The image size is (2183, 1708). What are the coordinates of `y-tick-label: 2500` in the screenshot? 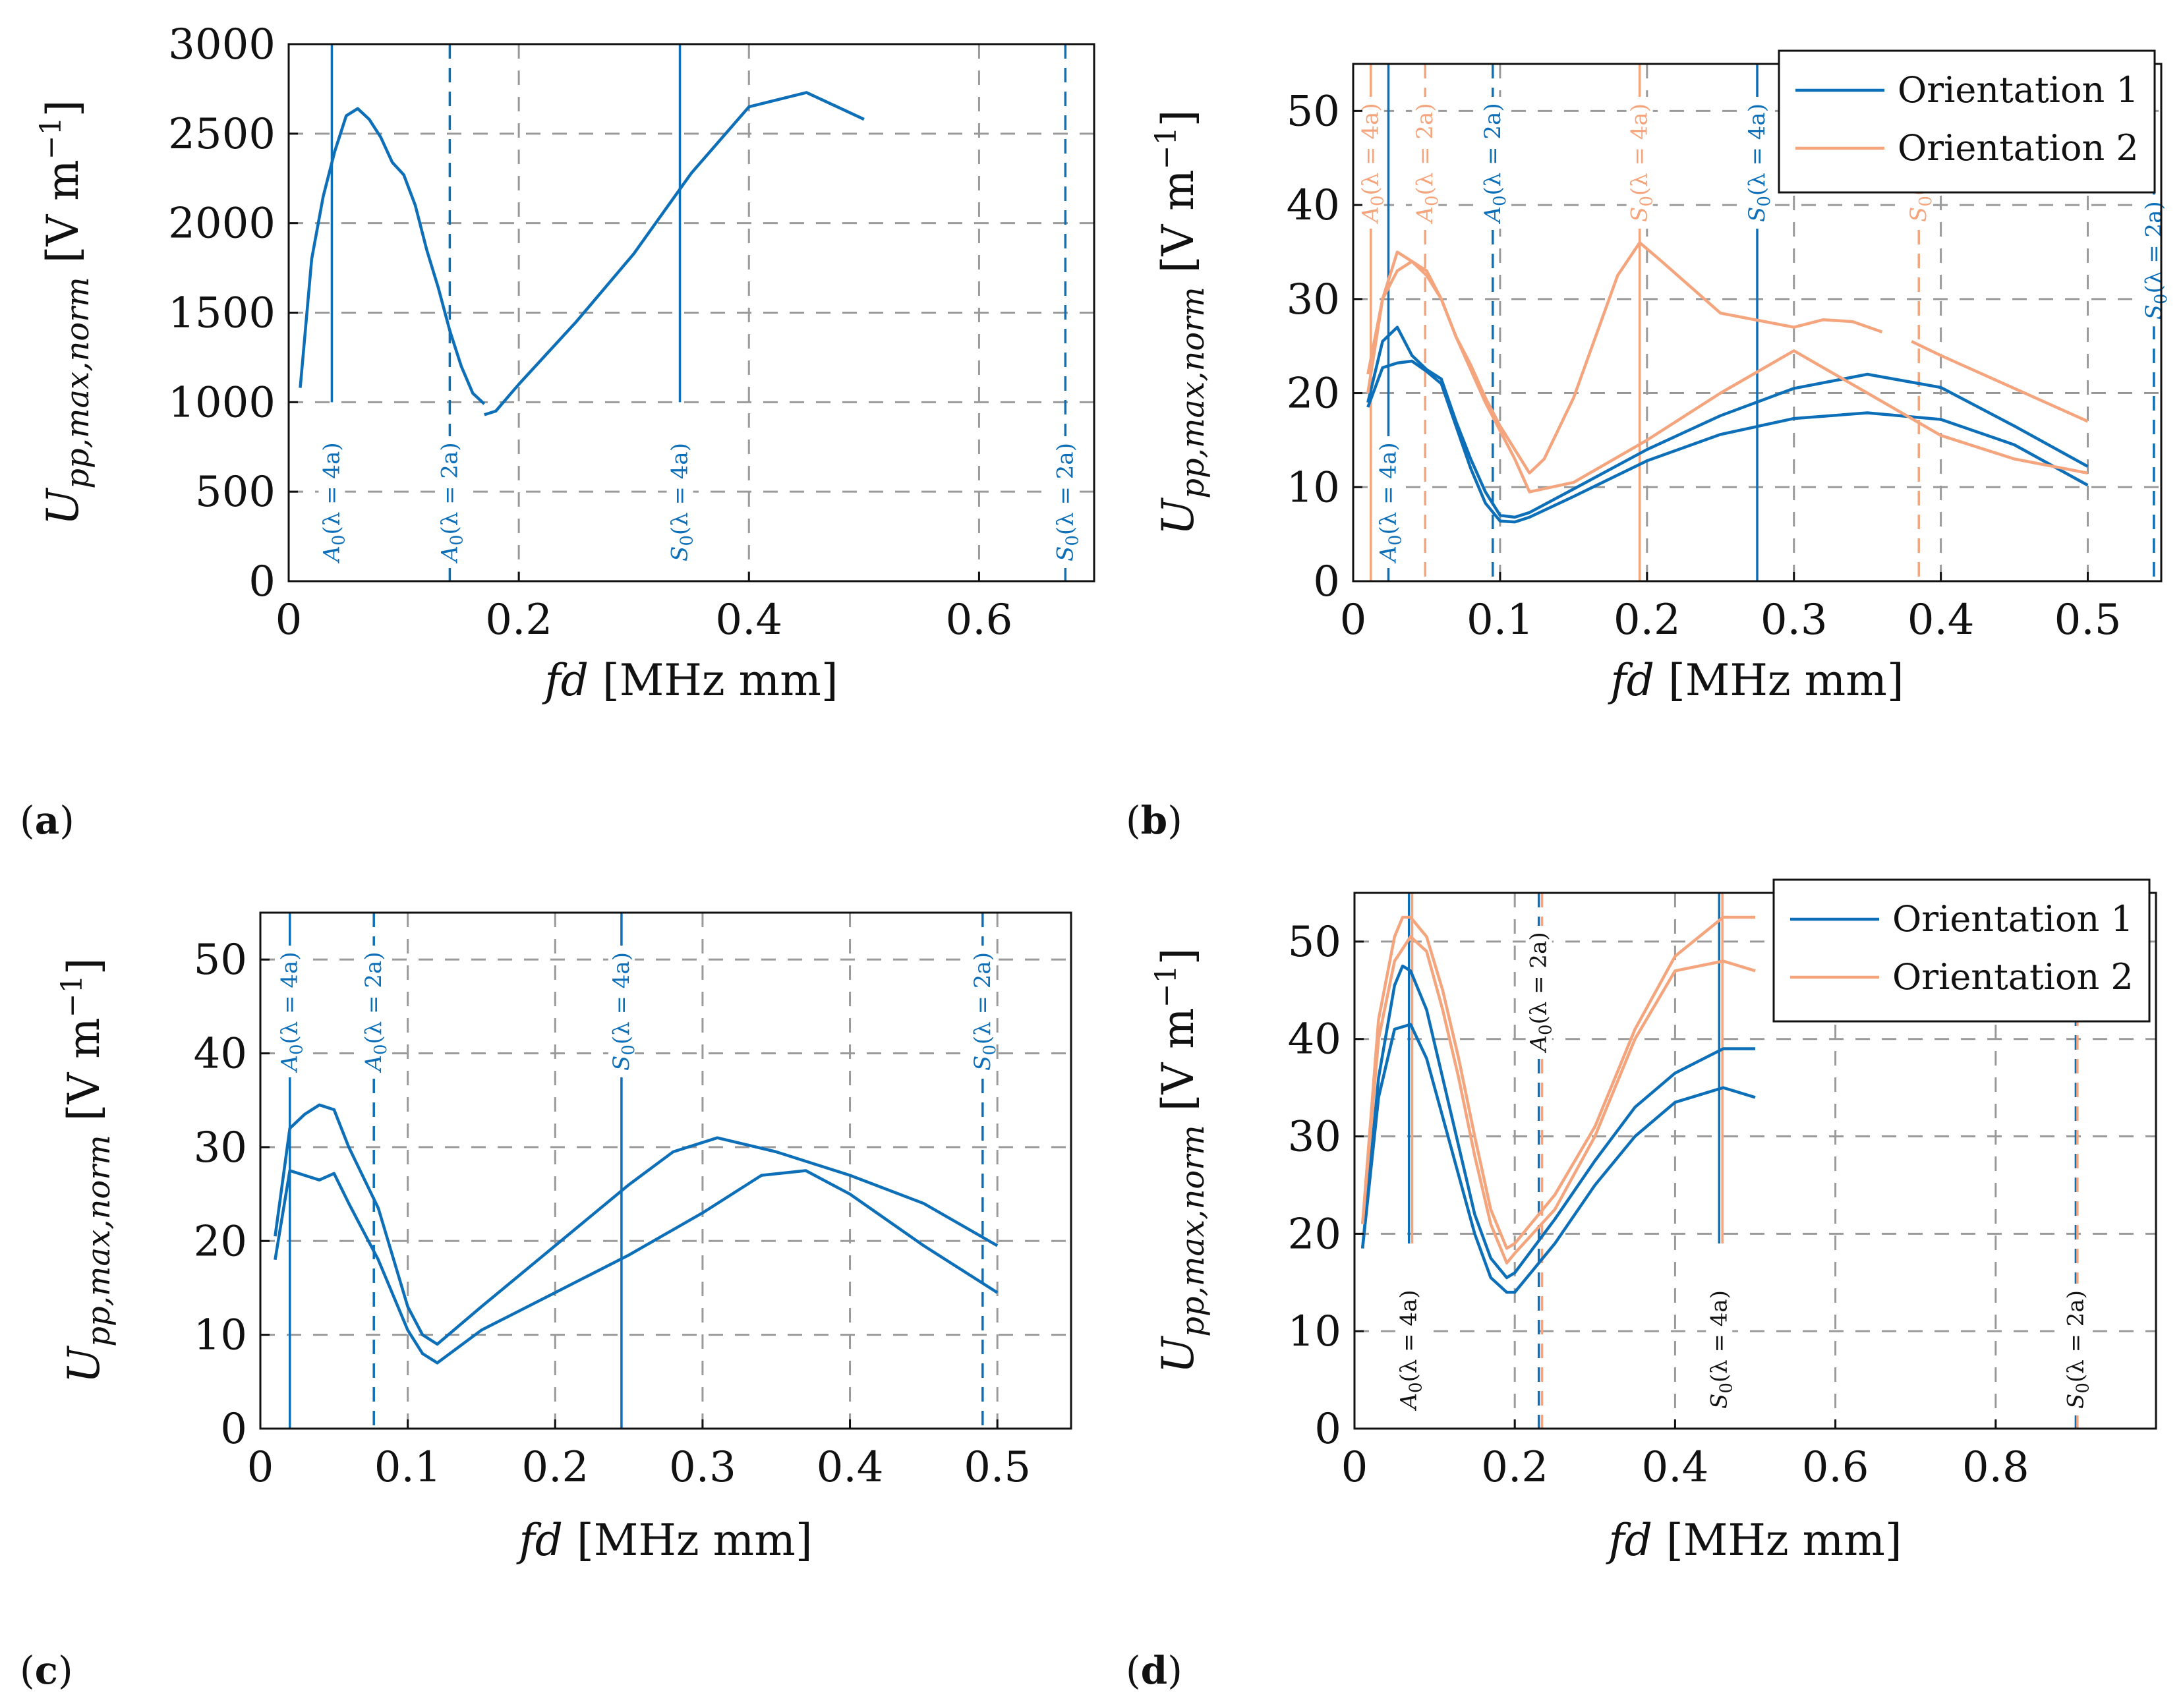 It's located at (222, 134).